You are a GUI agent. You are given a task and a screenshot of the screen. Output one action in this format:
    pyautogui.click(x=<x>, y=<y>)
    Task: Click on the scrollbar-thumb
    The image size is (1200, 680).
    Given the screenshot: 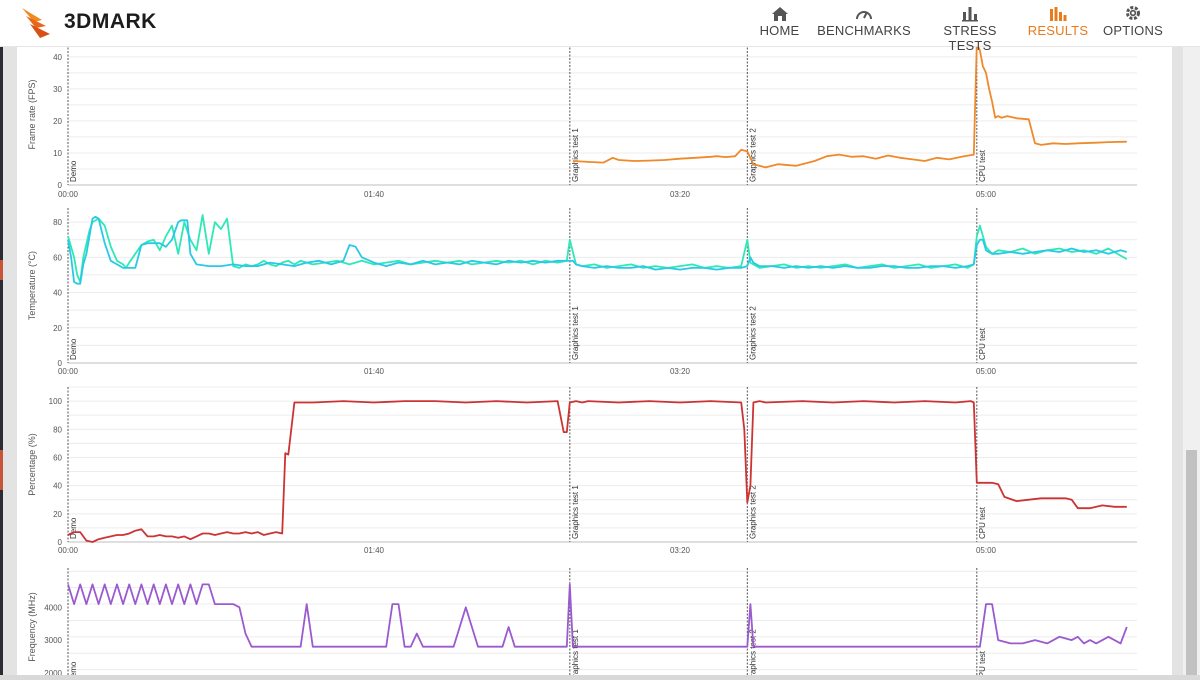 What is the action you would take?
    pyautogui.click(x=1191, y=562)
    